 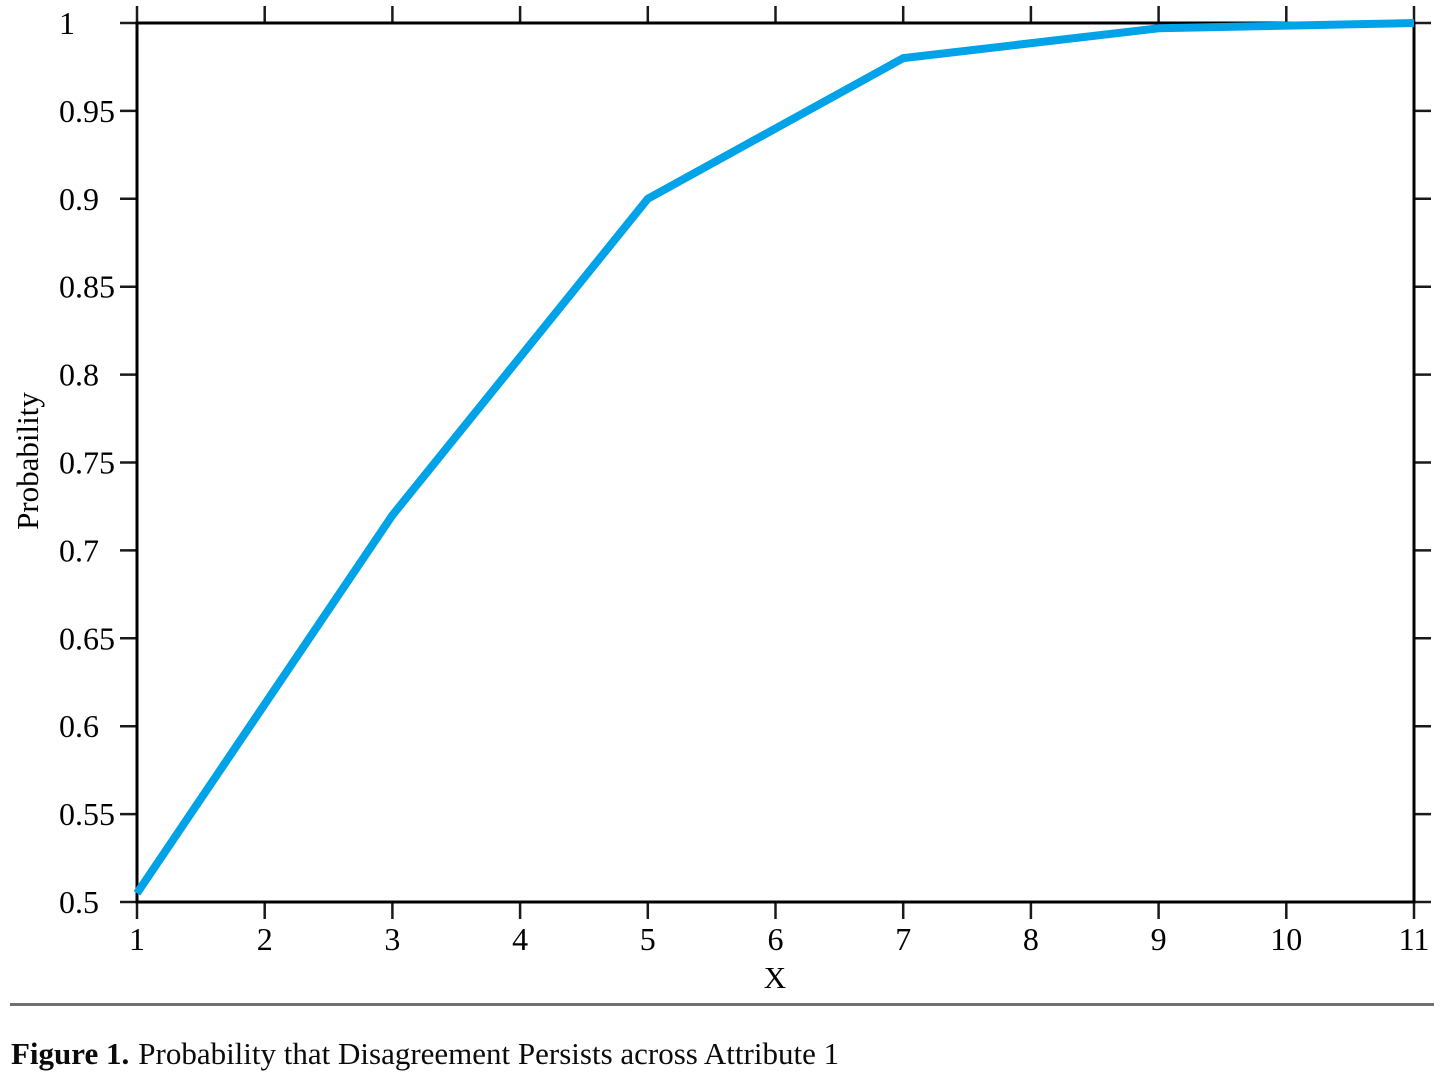 I want to click on x-tick-label: 11, so click(x=1414, y=939).